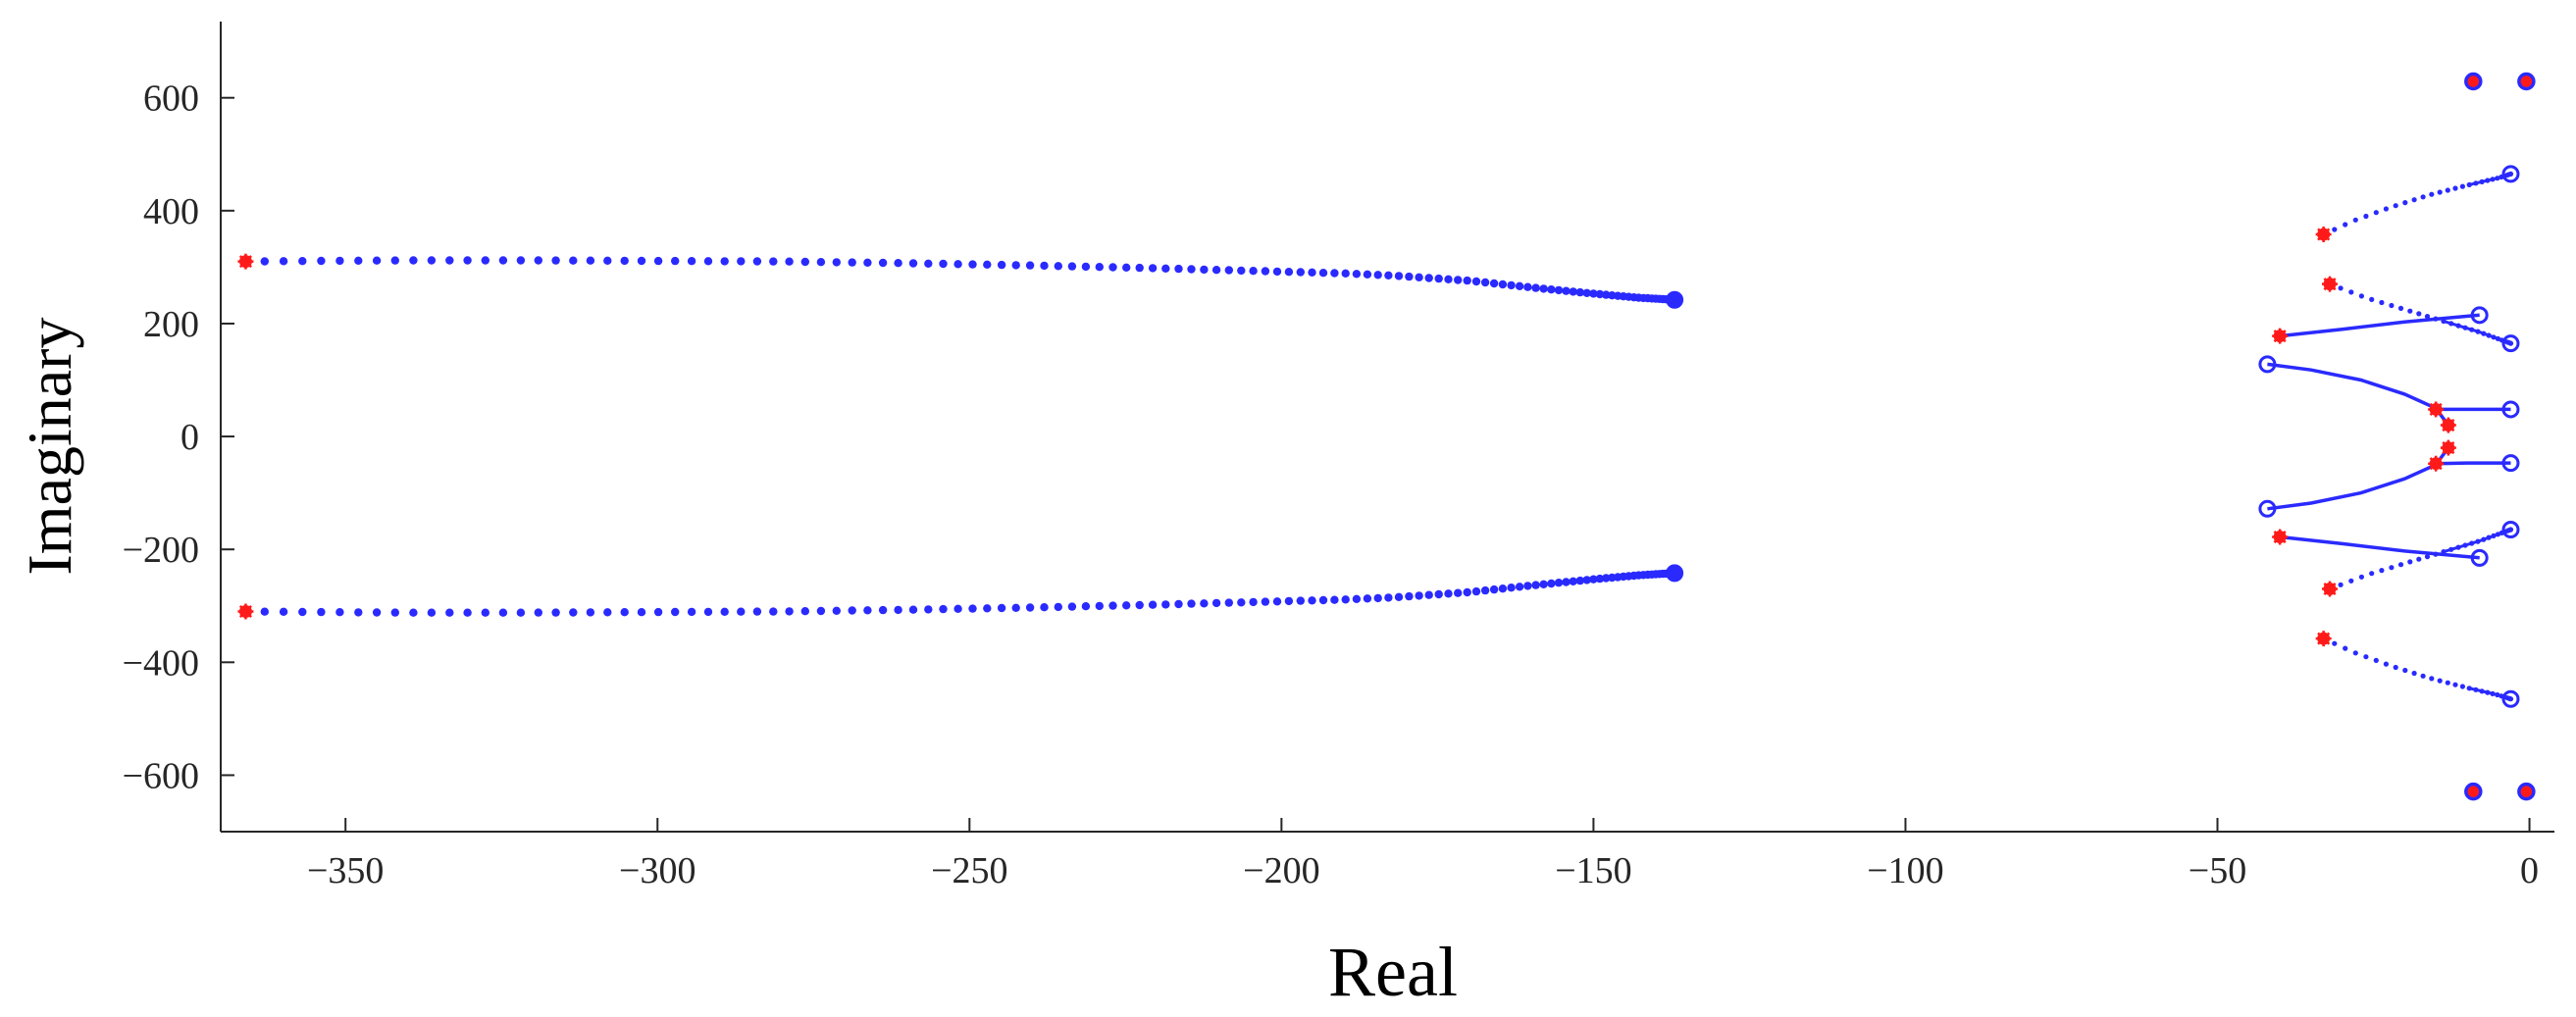 This screenshot has height=1017, width=2576. I want to click on x-tick-label: −200, so click(1281, 870).